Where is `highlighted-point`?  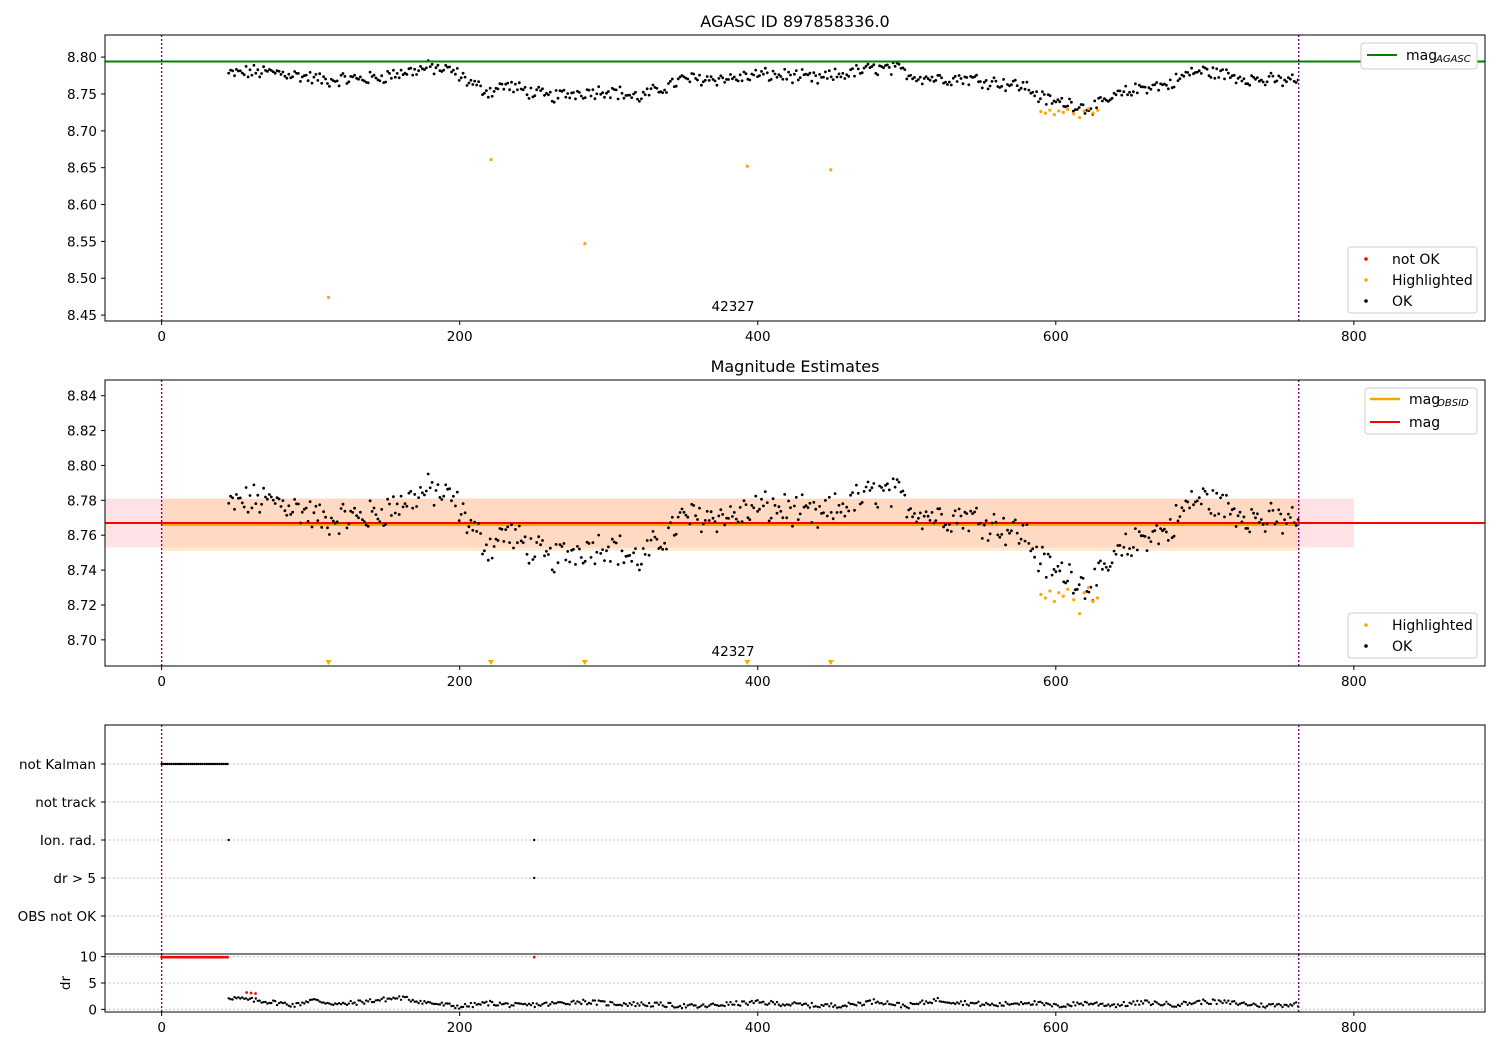 highlighted-point is located at coordinates (1050, 591).